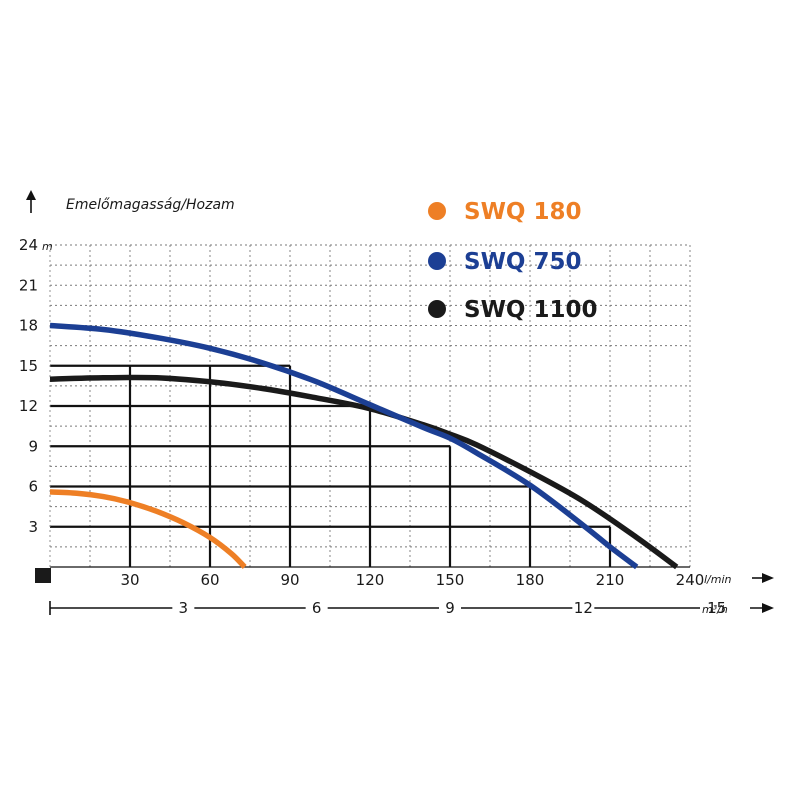  What do you see at coordinates (28, 285) in the screenshot?
I see `y-tick-label: 21` at bounding box center [28, 285].